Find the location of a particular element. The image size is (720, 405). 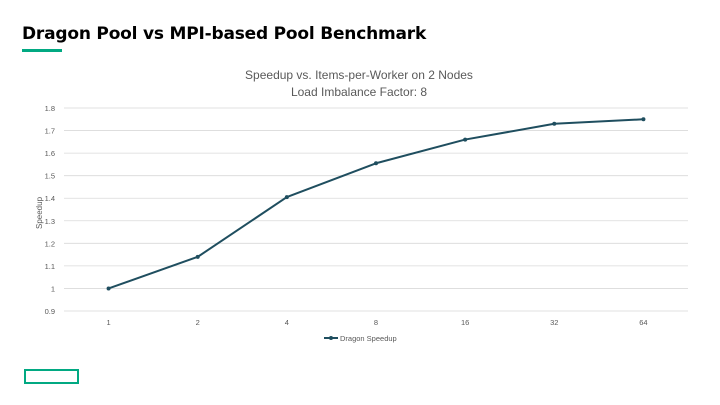

slide-title: Dragon Pool vs MPI-based Pool Benchmark is located at coordinates (224, 34).